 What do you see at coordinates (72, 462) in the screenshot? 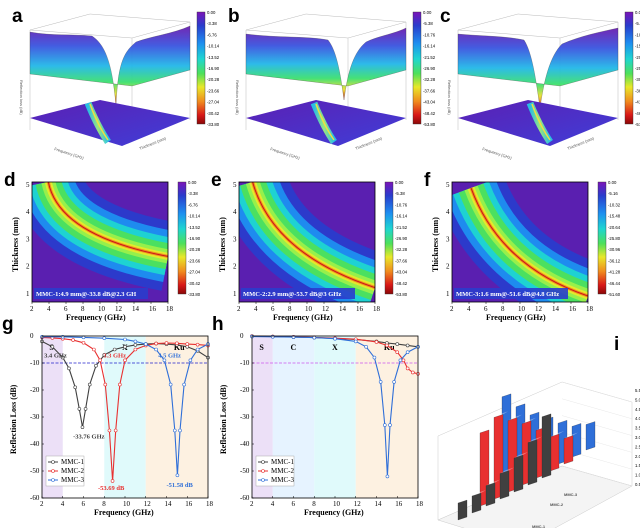
I see `legend-label-1: MMC-1` at bounding box center [72, 462].